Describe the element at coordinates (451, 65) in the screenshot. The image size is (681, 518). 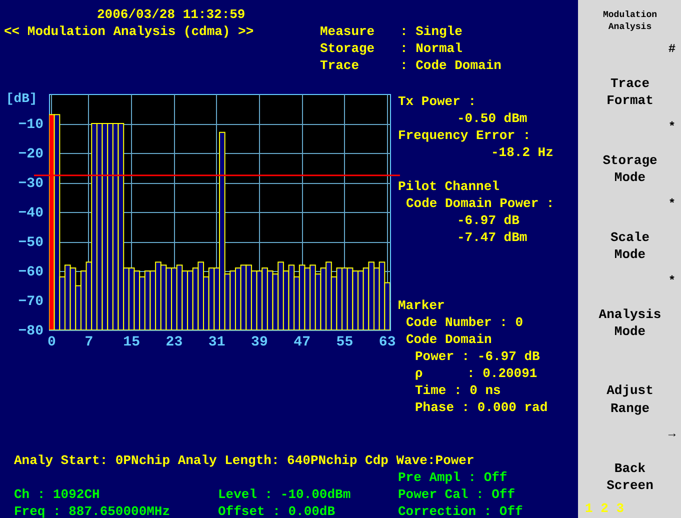
I see `text: : Code Domain` at that location.